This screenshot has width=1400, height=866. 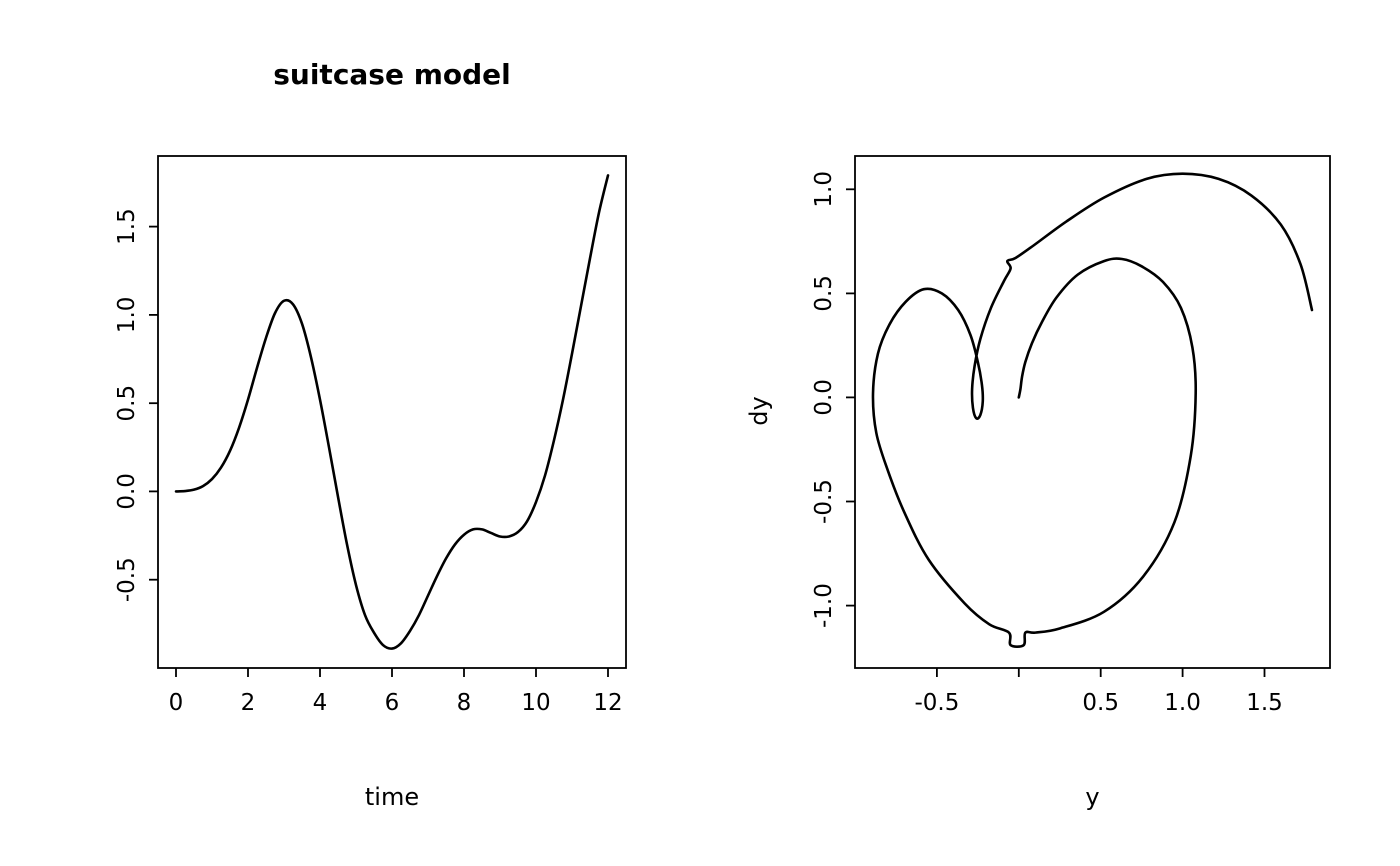 I want to click on x-tick-label: 12, so click(x=607, y=703).